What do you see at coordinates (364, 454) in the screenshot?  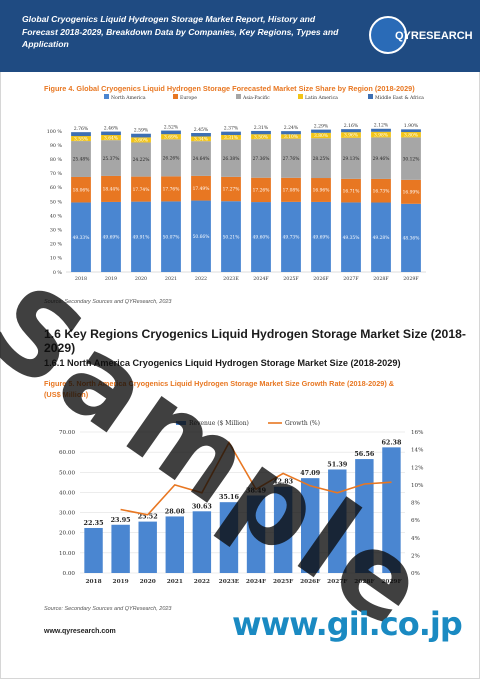 I see `revenue-data-label: 56.56` at bounding box center [364, 454].